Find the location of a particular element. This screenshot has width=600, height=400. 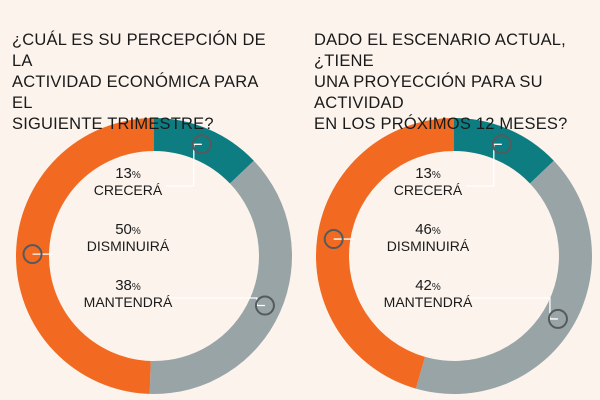

value-number-disminuira: 50 is located at coordinates (123, 229).